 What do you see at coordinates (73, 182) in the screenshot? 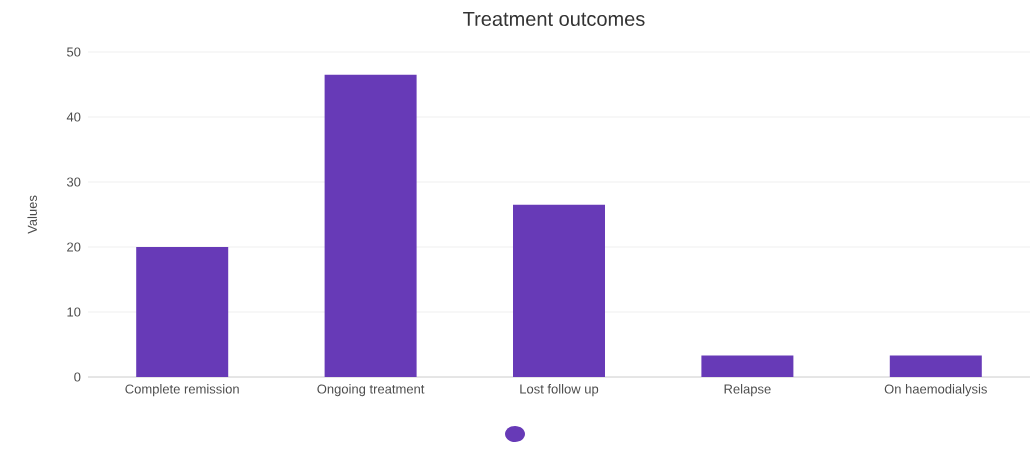
I see `y-tick-label: 30` at bounding box center [73, 182].